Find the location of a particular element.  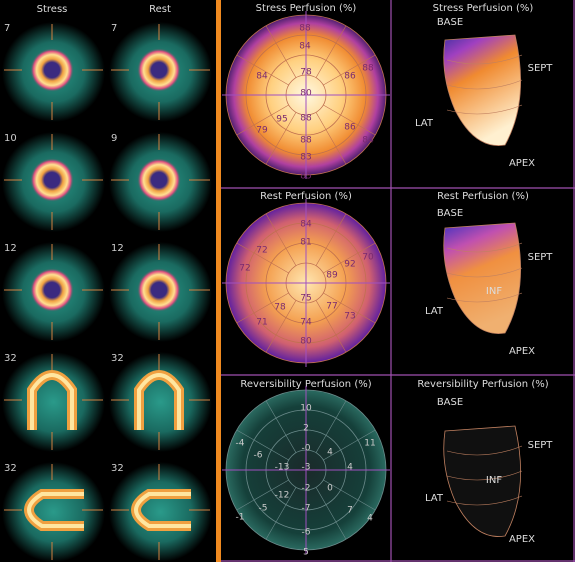

separator is located at coordinates (218, 281).